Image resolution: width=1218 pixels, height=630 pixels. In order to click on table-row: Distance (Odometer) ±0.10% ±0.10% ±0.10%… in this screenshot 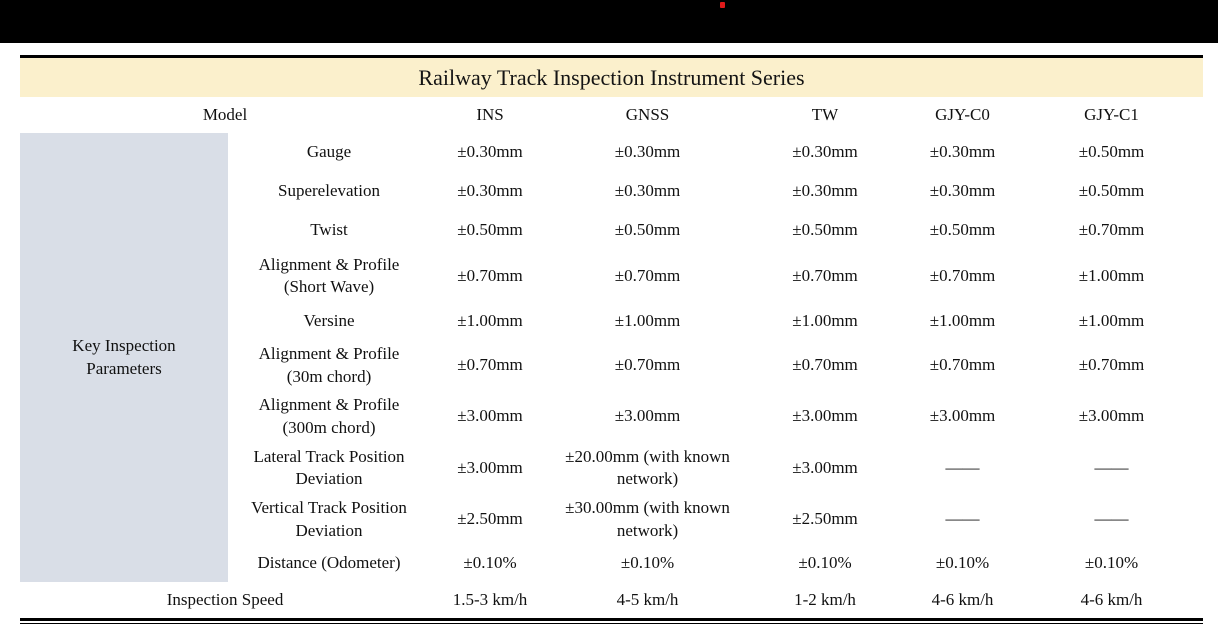, I will do `click(611, 563)`.